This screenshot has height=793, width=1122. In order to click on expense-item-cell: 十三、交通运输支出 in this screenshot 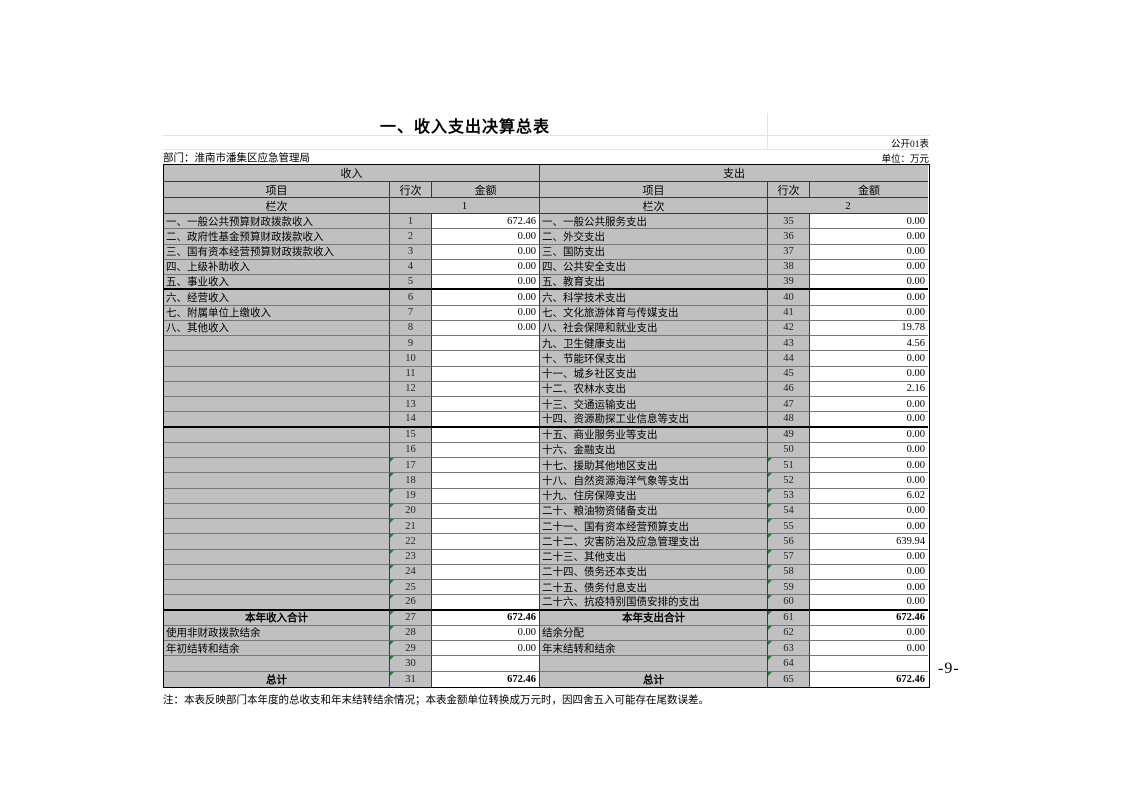, I will do `click(654, 405)`.